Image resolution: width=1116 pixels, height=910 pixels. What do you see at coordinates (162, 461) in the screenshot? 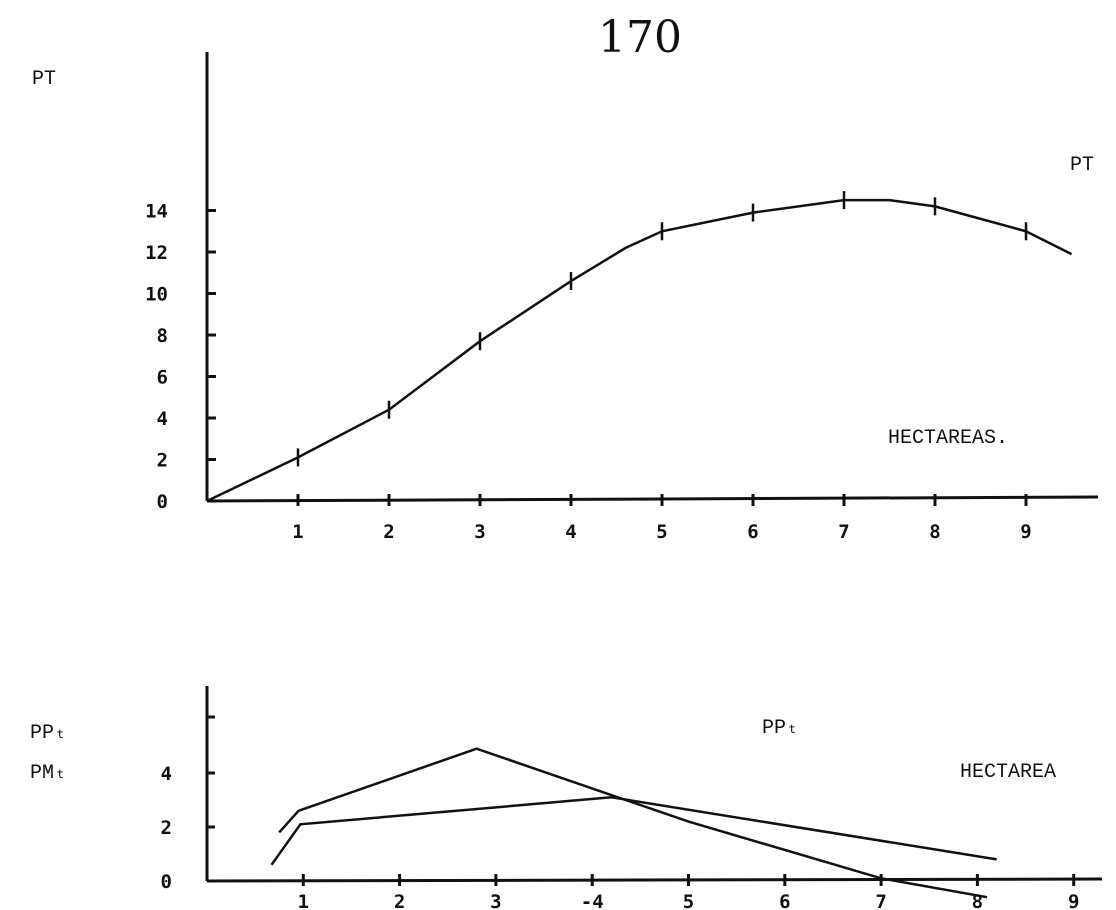
I see `pt-y-tick-label: 2` at bounding box center [162, 461].